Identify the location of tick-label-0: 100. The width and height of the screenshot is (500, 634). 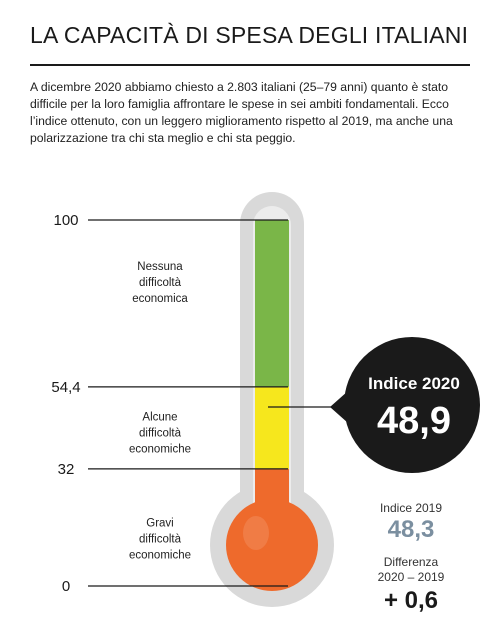
(65, 220).